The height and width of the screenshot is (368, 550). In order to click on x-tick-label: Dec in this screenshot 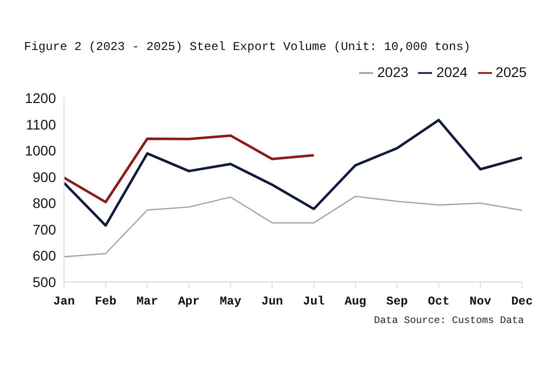, I will do `click(522, 301)`.